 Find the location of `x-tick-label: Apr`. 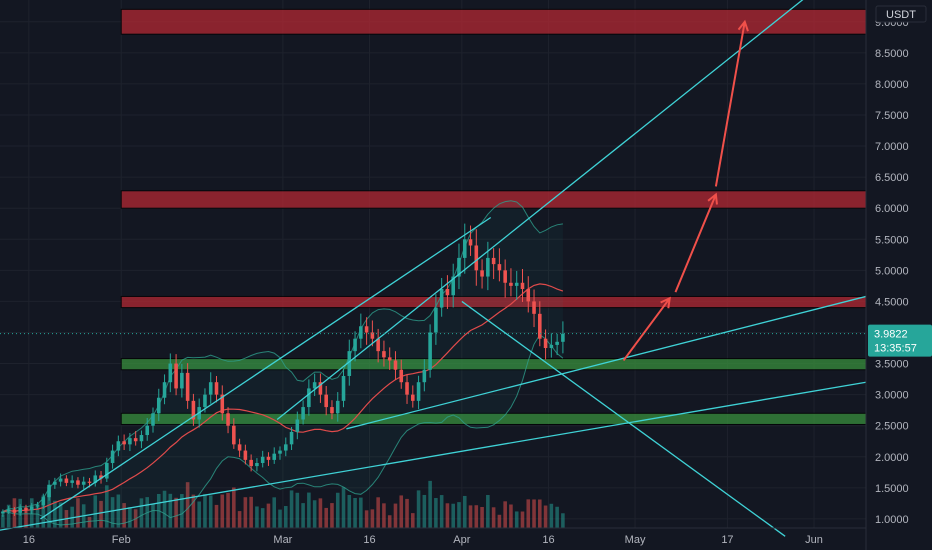

x-tick-label: Apr is located at coordinates (461, 540).